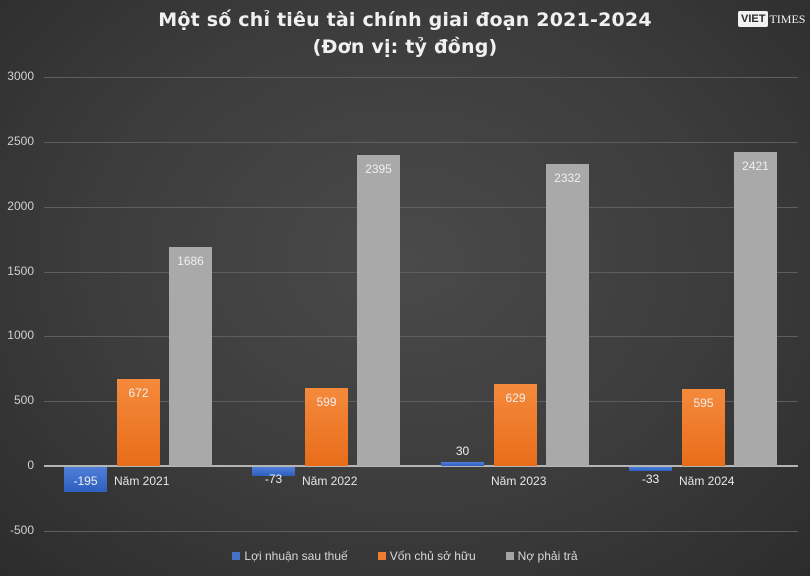  I want to click on data-label: -73, so click(273, 479).